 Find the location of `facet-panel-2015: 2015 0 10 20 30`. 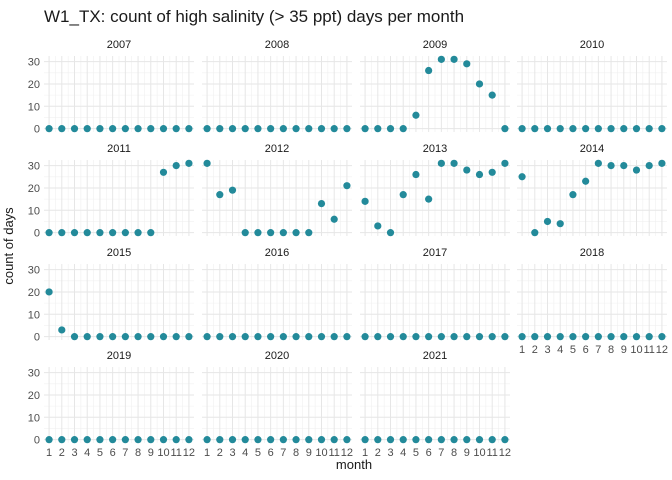

facet-panel-2015: 2015 0 10 20 30 is located at coordinates (111, 295).